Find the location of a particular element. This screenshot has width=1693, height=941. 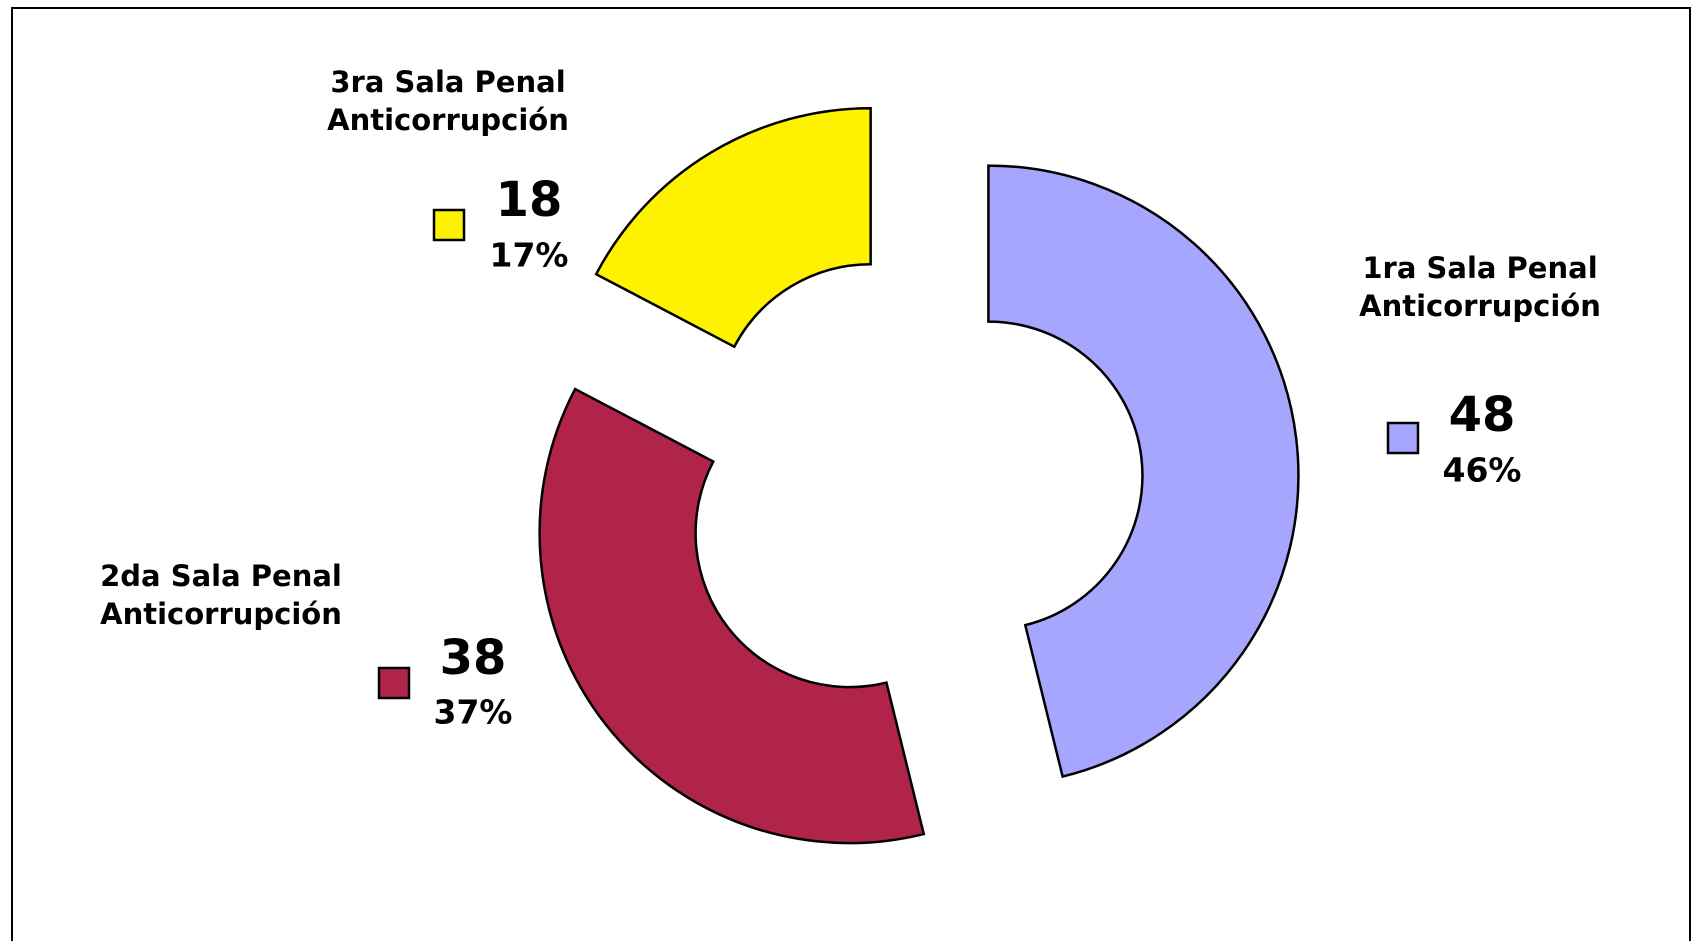

slice-name: 1ra Sala Penal Anticorrupción is located at coordinates (1480, 287).